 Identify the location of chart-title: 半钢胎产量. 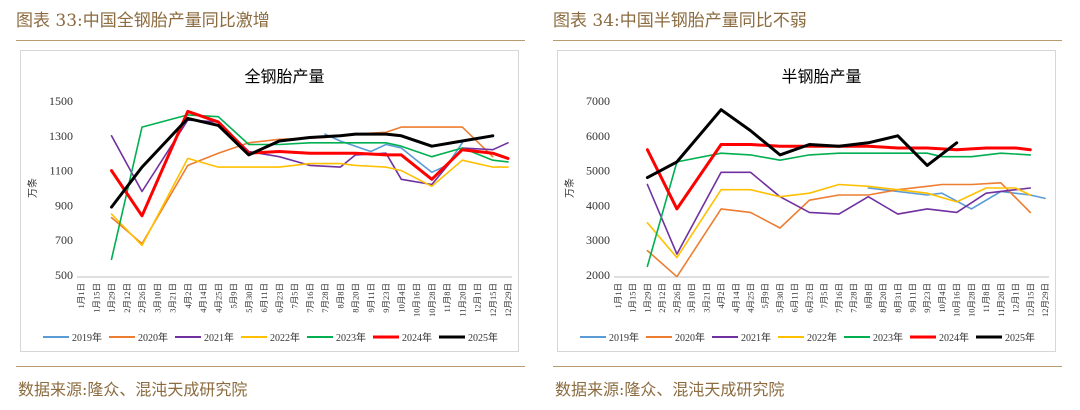
(821, 76).